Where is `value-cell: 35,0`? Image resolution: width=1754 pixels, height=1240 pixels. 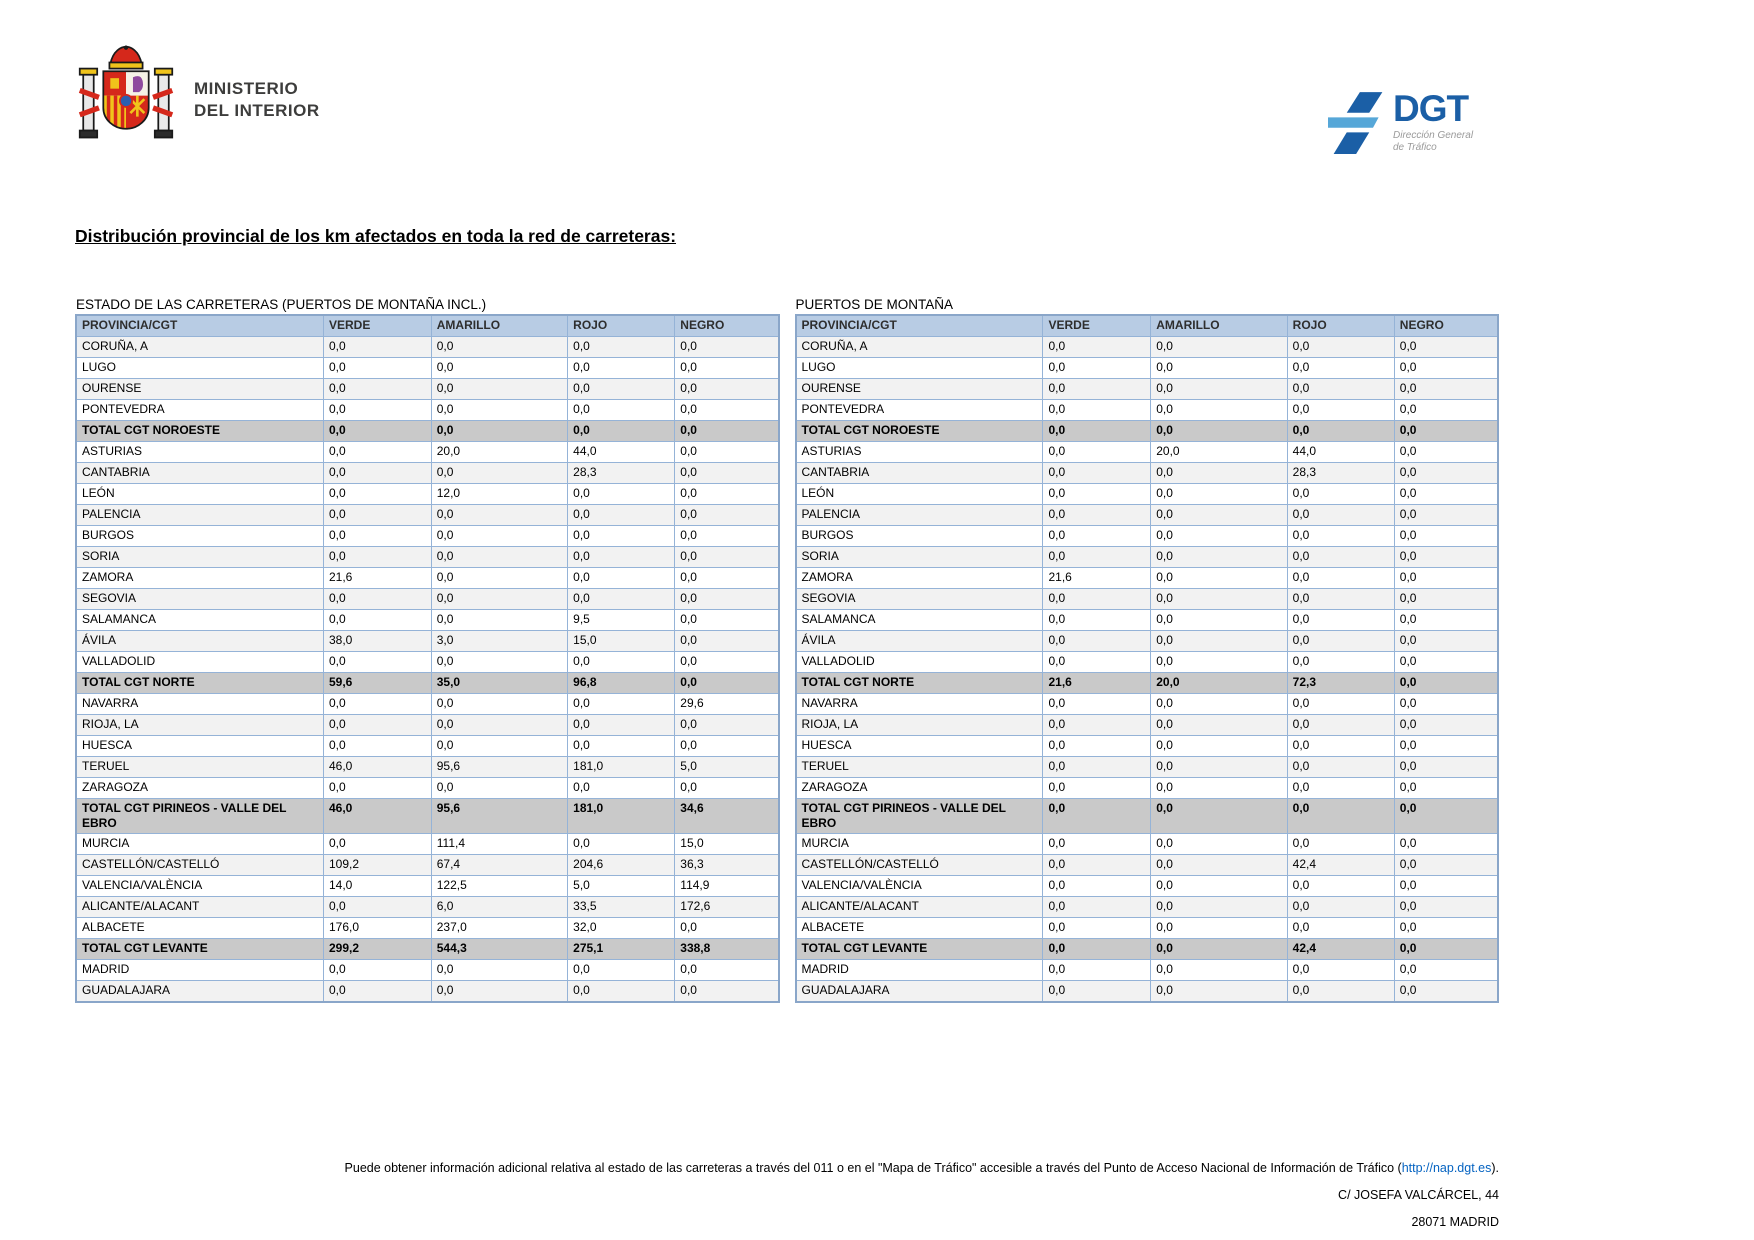 value-cell: 35,0 is located at coordinates (499, 683).